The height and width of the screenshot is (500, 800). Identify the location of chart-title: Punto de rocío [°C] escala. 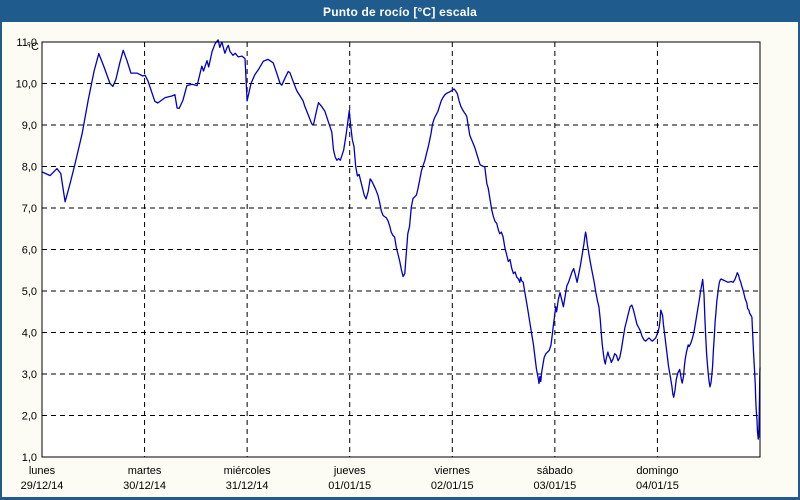
(400, 12).